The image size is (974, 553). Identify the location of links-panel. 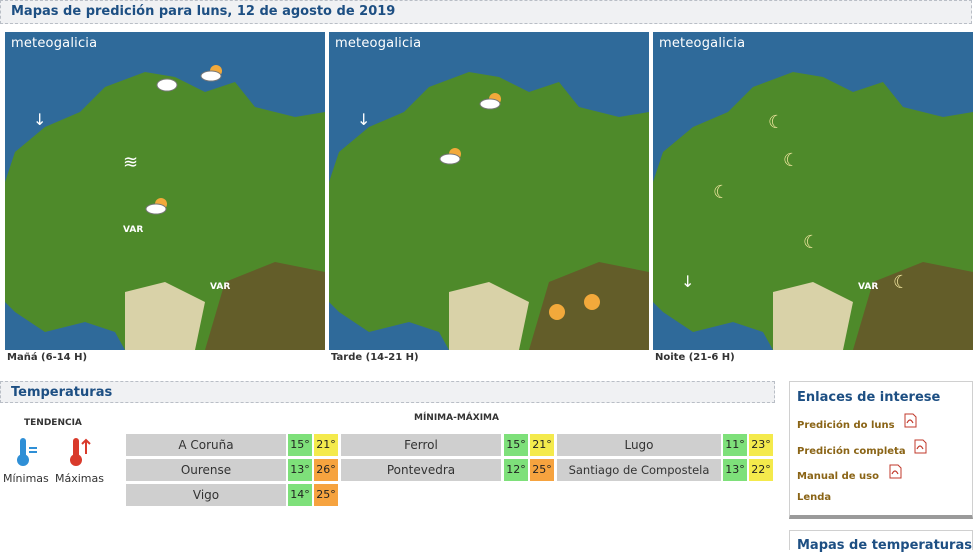
(881, 450).